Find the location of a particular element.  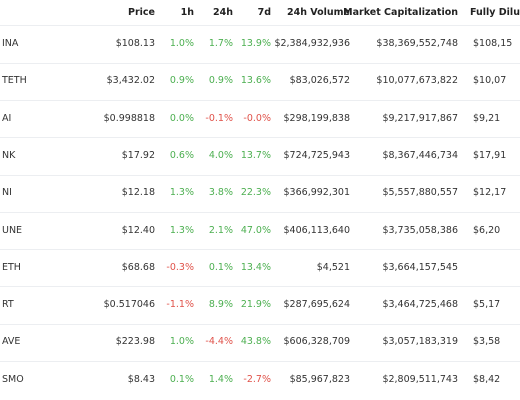

table-cell: -0.1% is located at coordinates (219, 118).